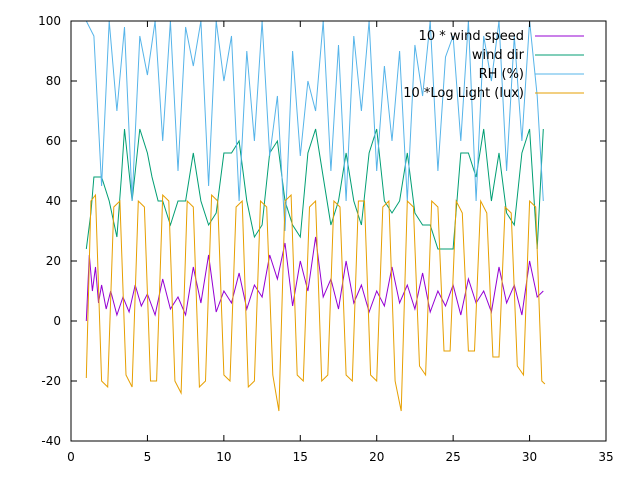 This screenshot has height=480, width=640. I want to click on x-tick-label: 35, so click(605, 457).